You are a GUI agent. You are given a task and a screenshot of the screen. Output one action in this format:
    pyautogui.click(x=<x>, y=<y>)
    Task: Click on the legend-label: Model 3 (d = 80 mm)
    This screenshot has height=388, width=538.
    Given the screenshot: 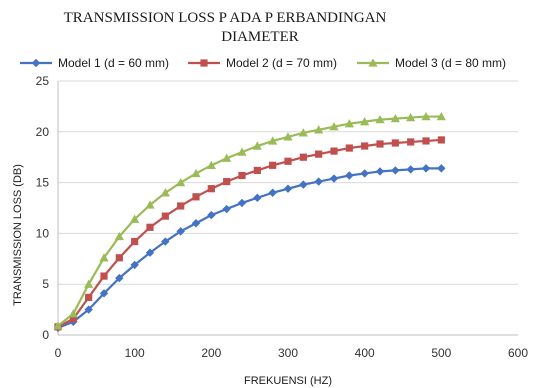 What is the action you would take?
    pyautogui.click(x=450, y=63)
    